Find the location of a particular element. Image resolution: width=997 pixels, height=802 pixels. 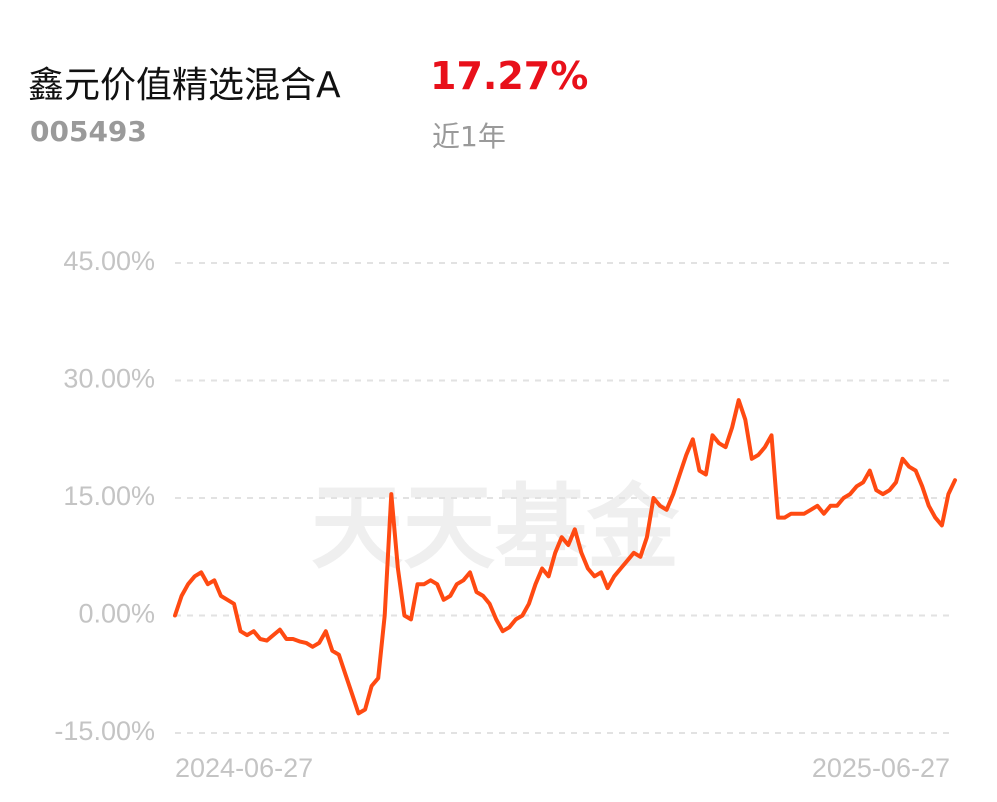

return-value: 17.27% is located at coordinates (509, 76).